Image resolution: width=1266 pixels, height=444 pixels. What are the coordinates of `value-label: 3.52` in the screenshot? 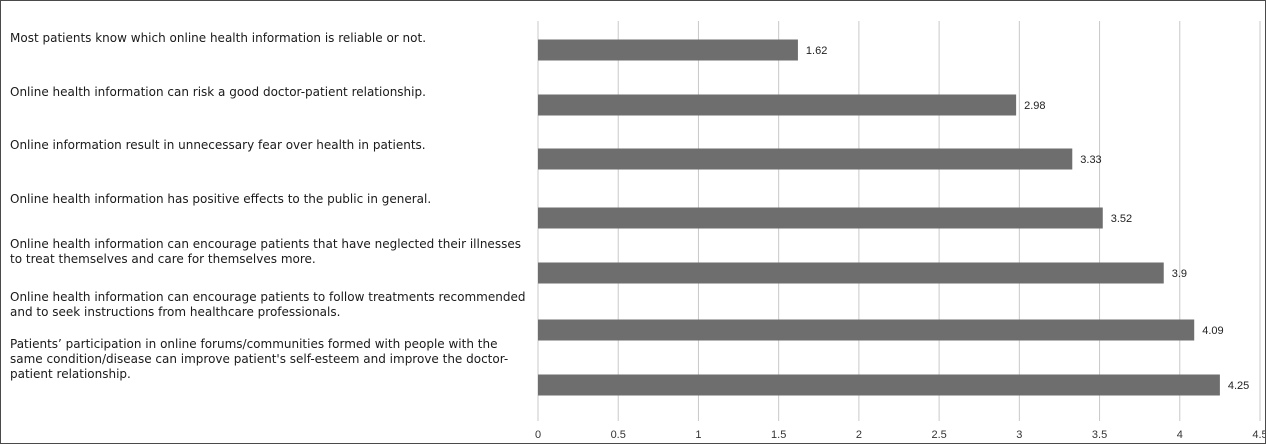 It's located at (1121, 219).